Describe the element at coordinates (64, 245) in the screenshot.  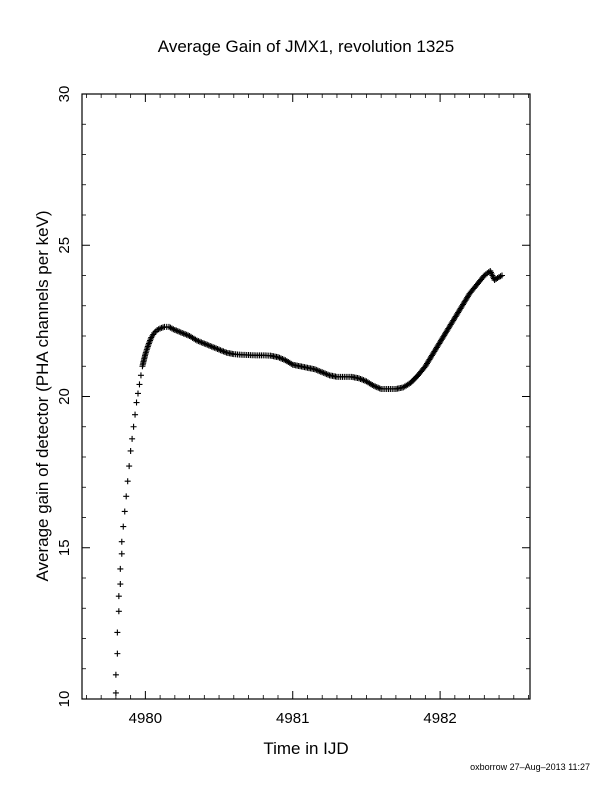
I see `y-tick-label: 25` at that location.